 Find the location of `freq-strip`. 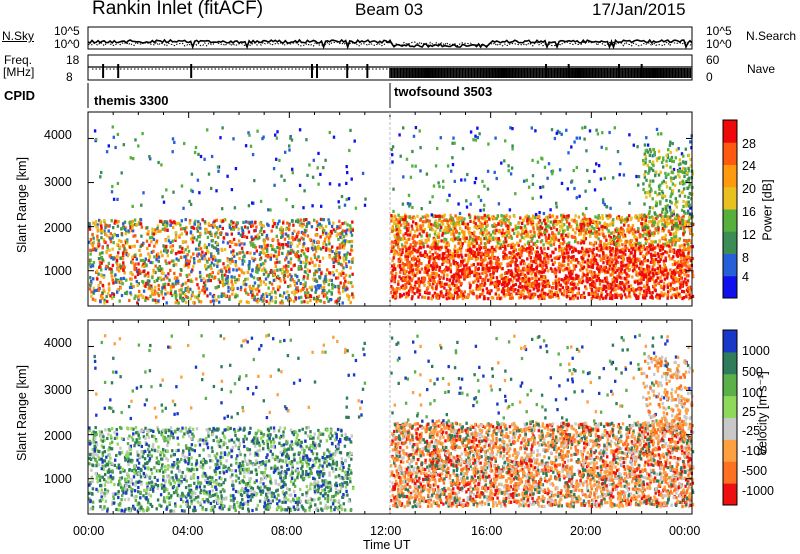

freq-strip is located at coordinates (390, 67).